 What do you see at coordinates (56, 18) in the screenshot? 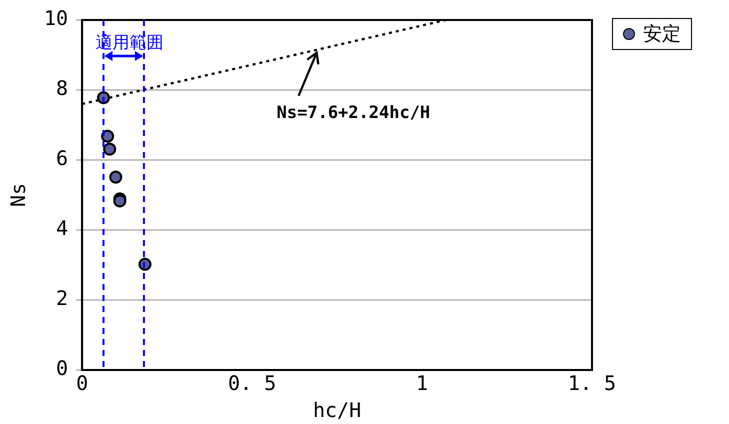
I see `y-tick-label: 10` at bounding box center [56, 18].